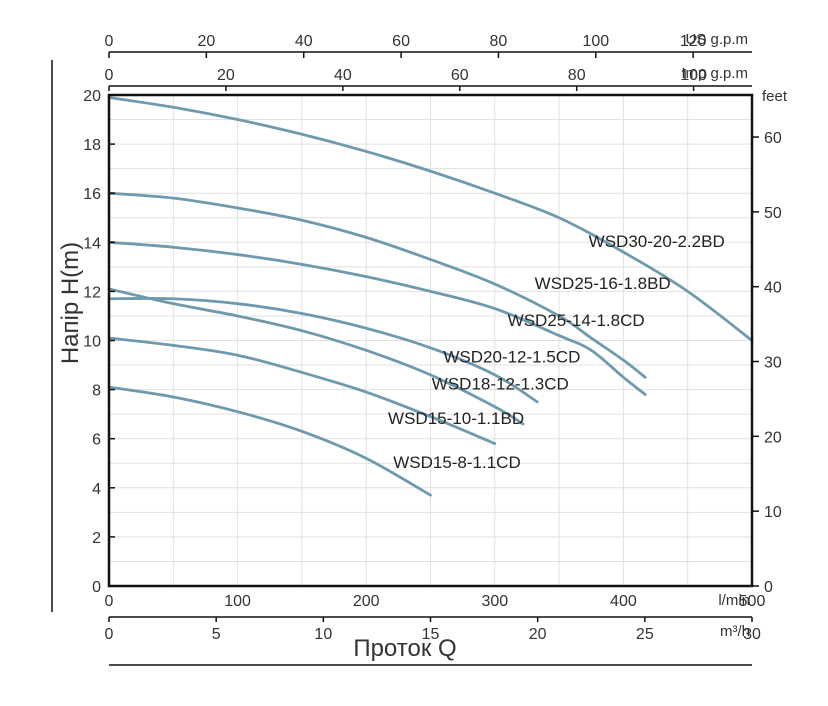 Image resolution: width=828 pixels, height=706 pixels. I want to click on us-gpm-tick-label: 0, so click(109, 41).